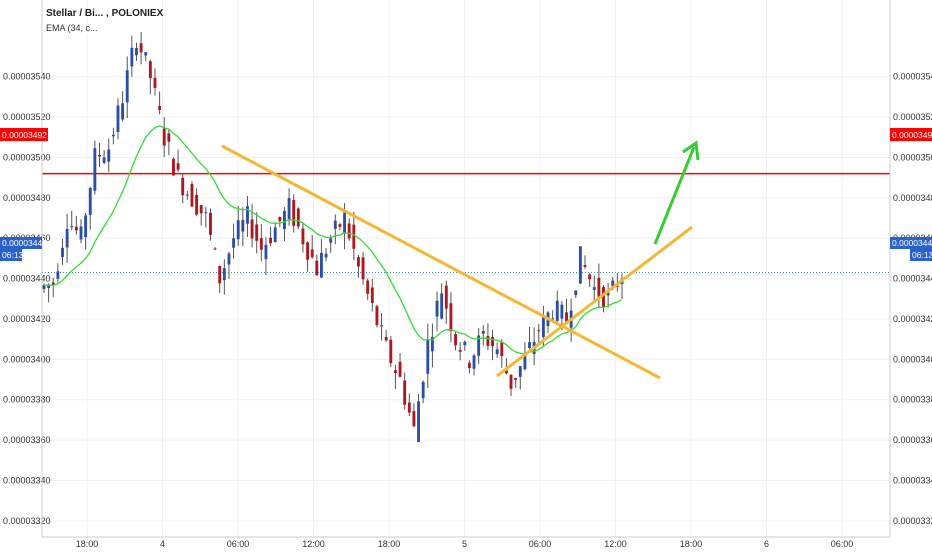 This screenshot has height=555, width=932. Describe the element at coordinates (464, 544) in the screenshot. I see `x-tick-label: 5` at that location.